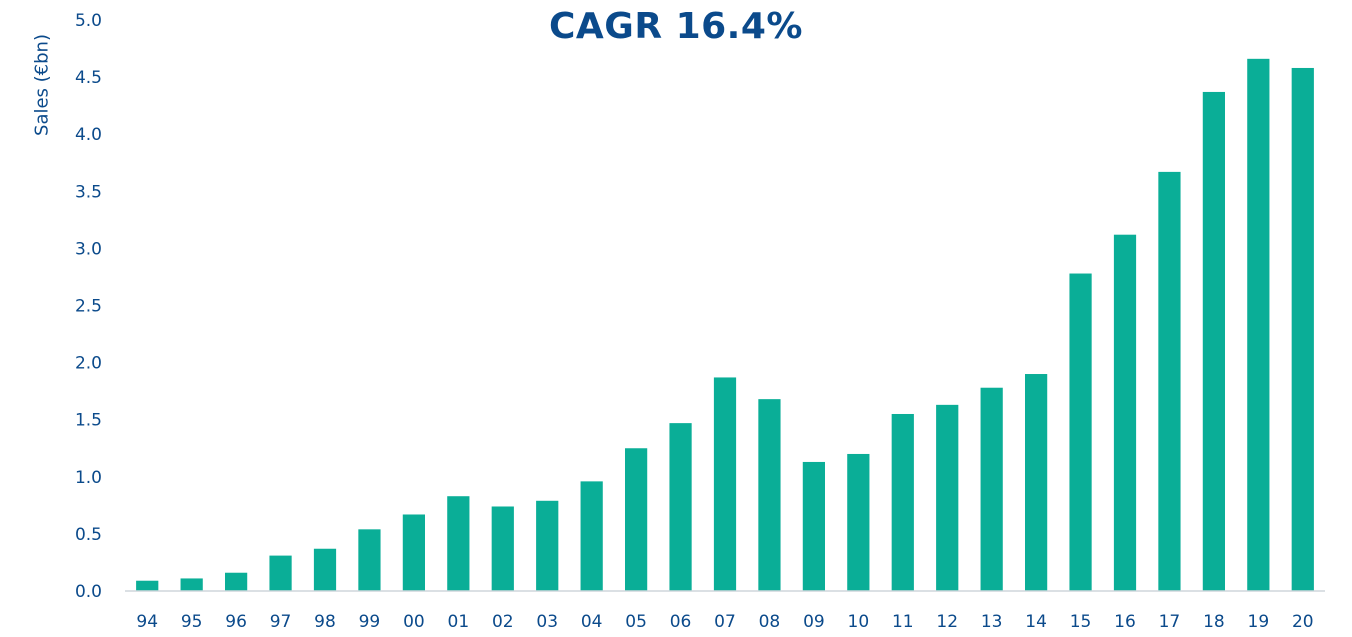  I want to click on chart-title: CAGR 16.4%, so click(676, 26).